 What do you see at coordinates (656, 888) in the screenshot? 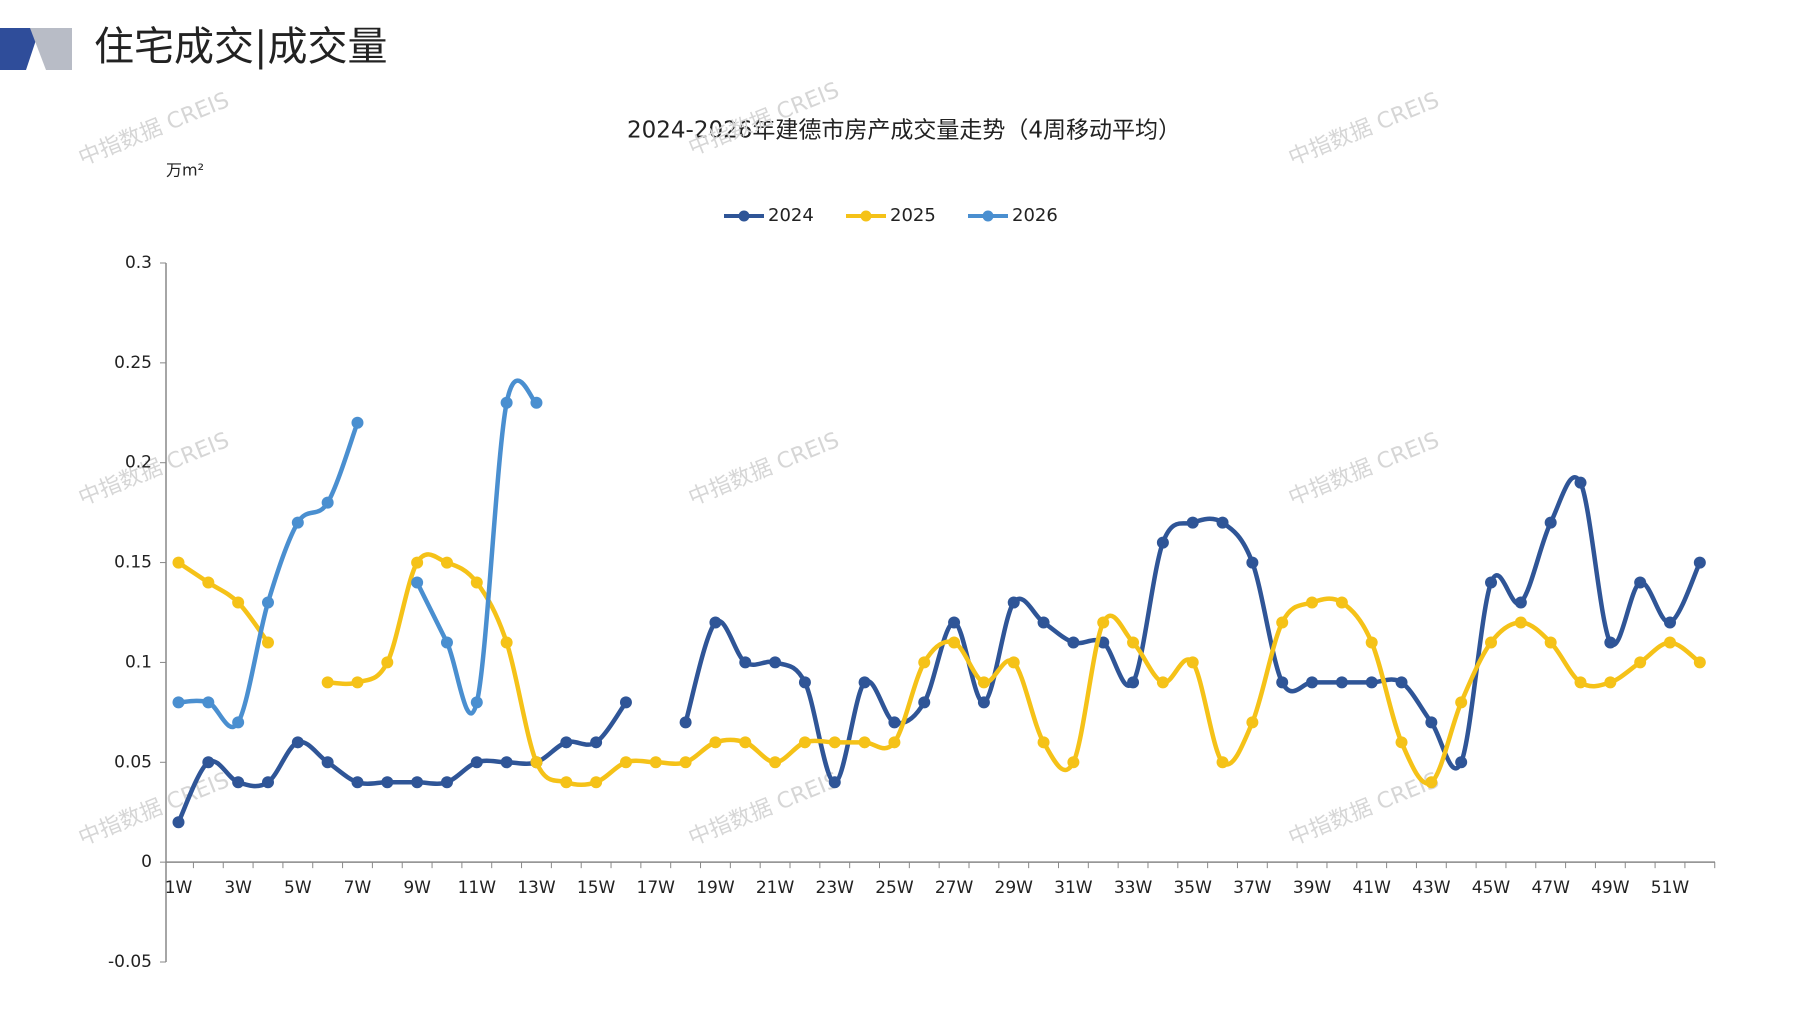
I see `x-tick-label: 17W` at bounding box center [656, 888].